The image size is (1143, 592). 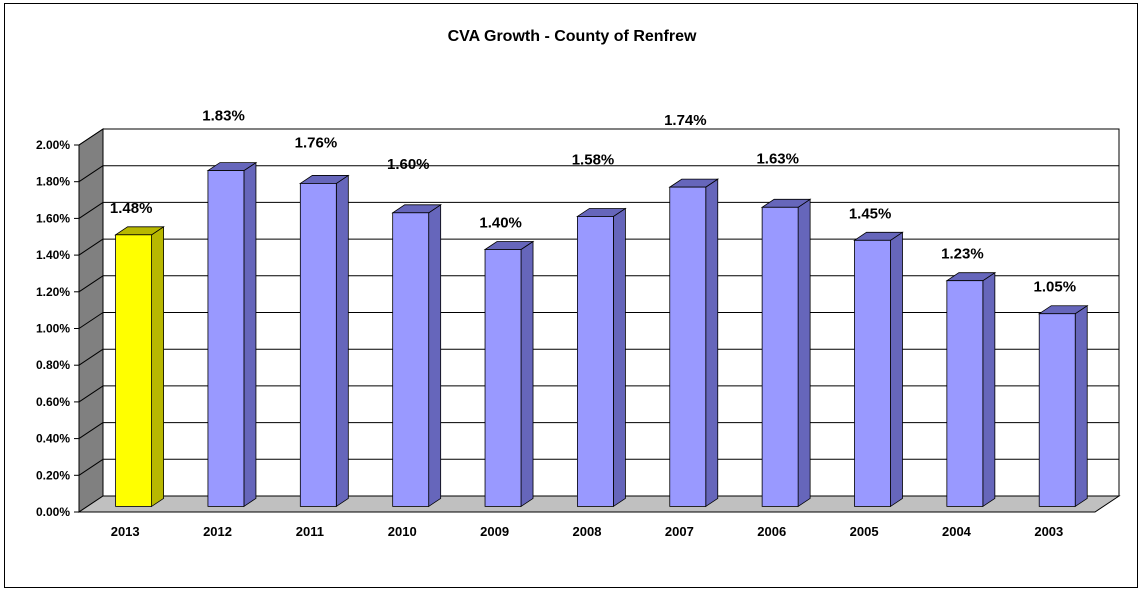 What do you see at coordinates (53, 365) in the screenshot?
I see `y-tick-label: 0.80%` at bounding box center [53, 365].